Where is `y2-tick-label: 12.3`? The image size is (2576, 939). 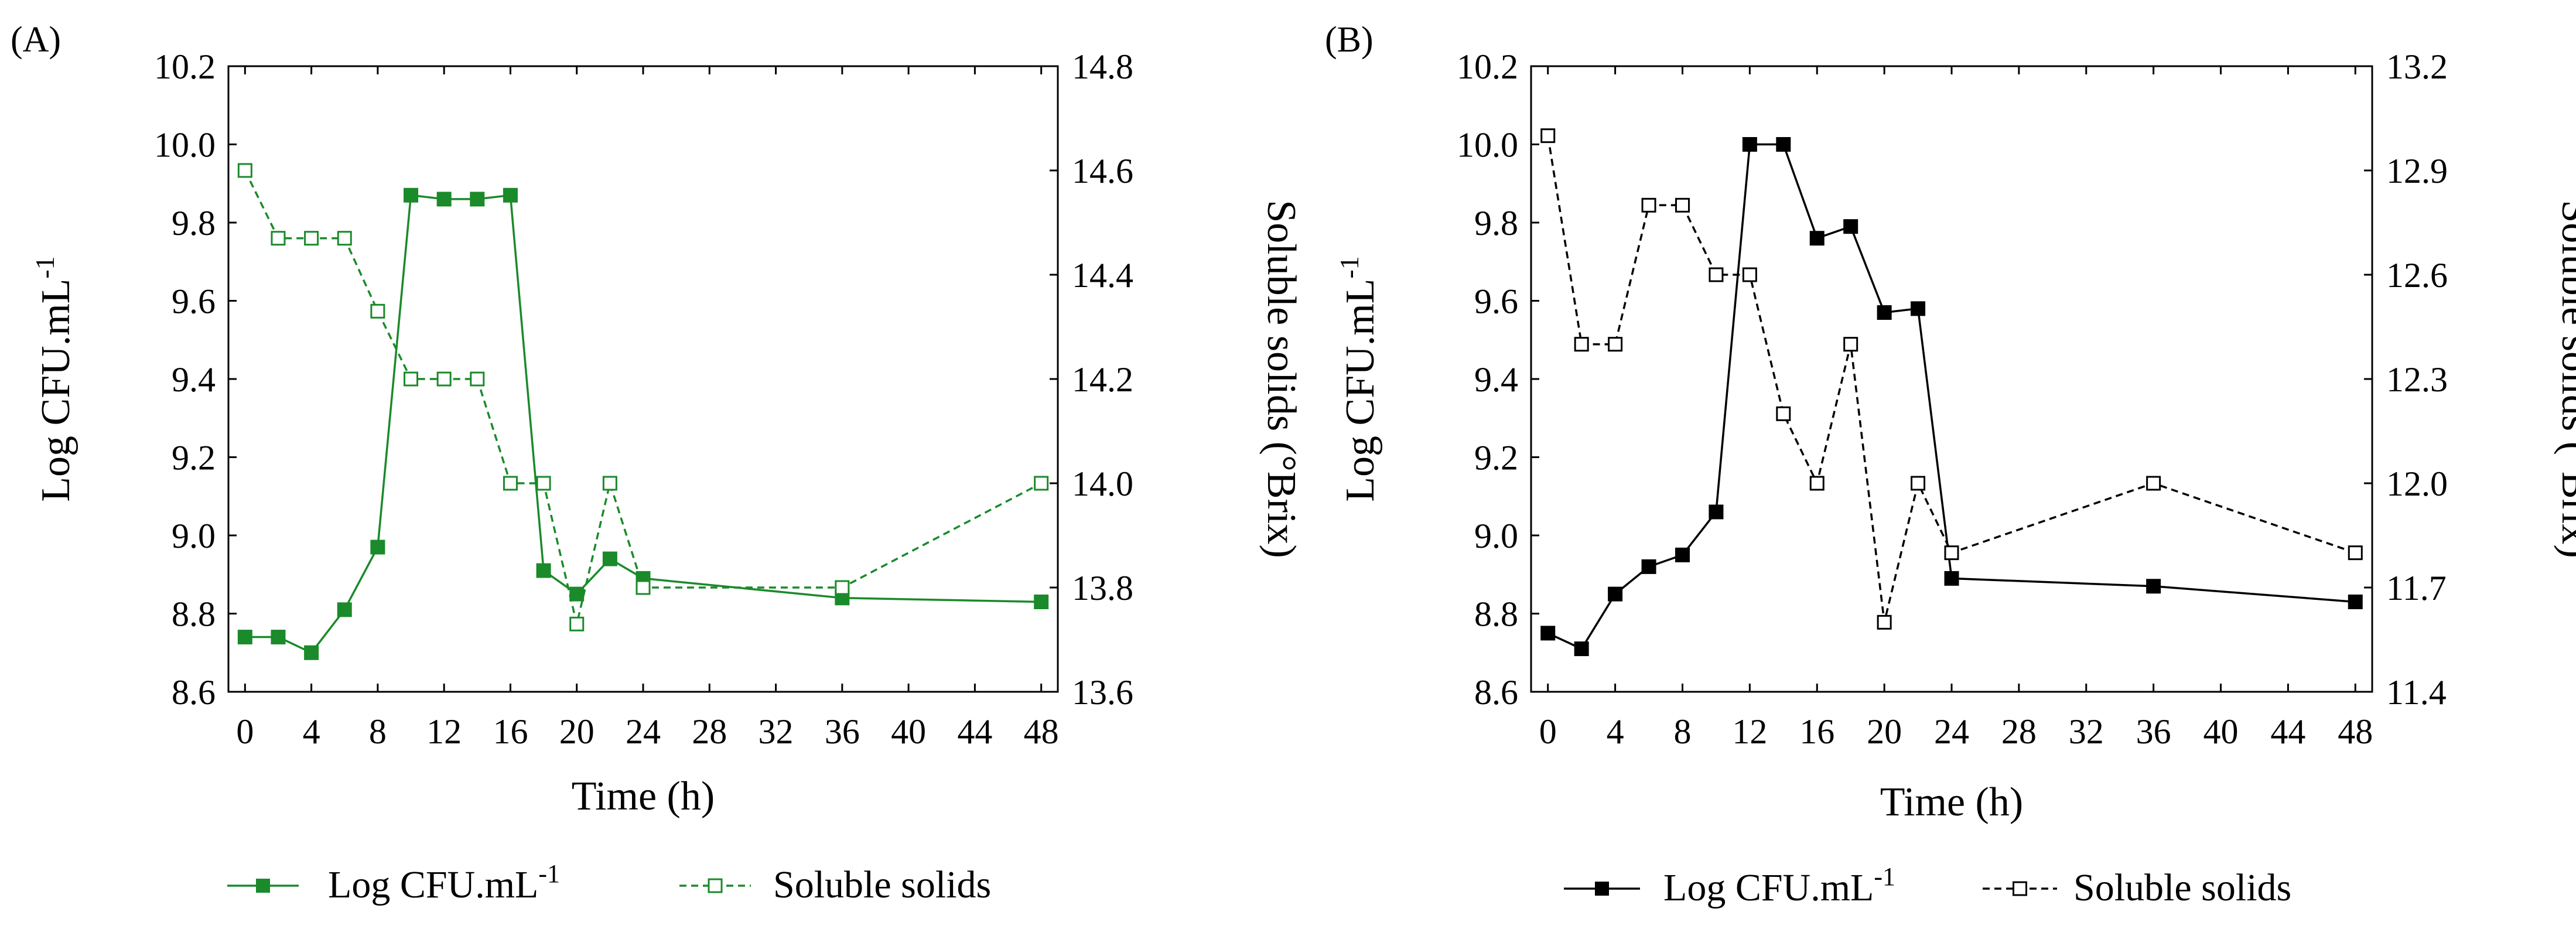
y2-tick-label: 12.3 is located at coordinates (2417, 379).